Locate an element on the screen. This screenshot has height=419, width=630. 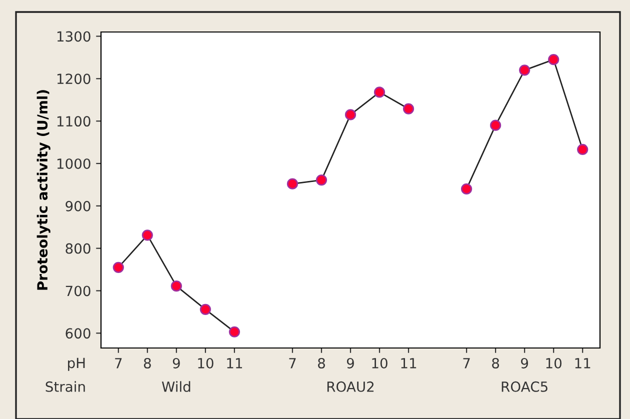
text: Wild is located at coordinates (176, 386).